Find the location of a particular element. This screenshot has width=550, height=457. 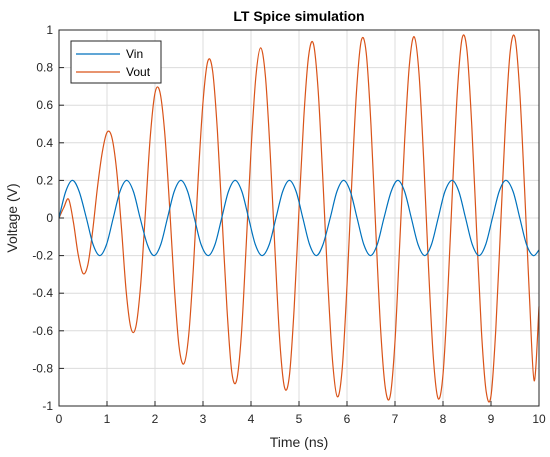

x-tick-label: 0 is located at coordinates (59, 419).